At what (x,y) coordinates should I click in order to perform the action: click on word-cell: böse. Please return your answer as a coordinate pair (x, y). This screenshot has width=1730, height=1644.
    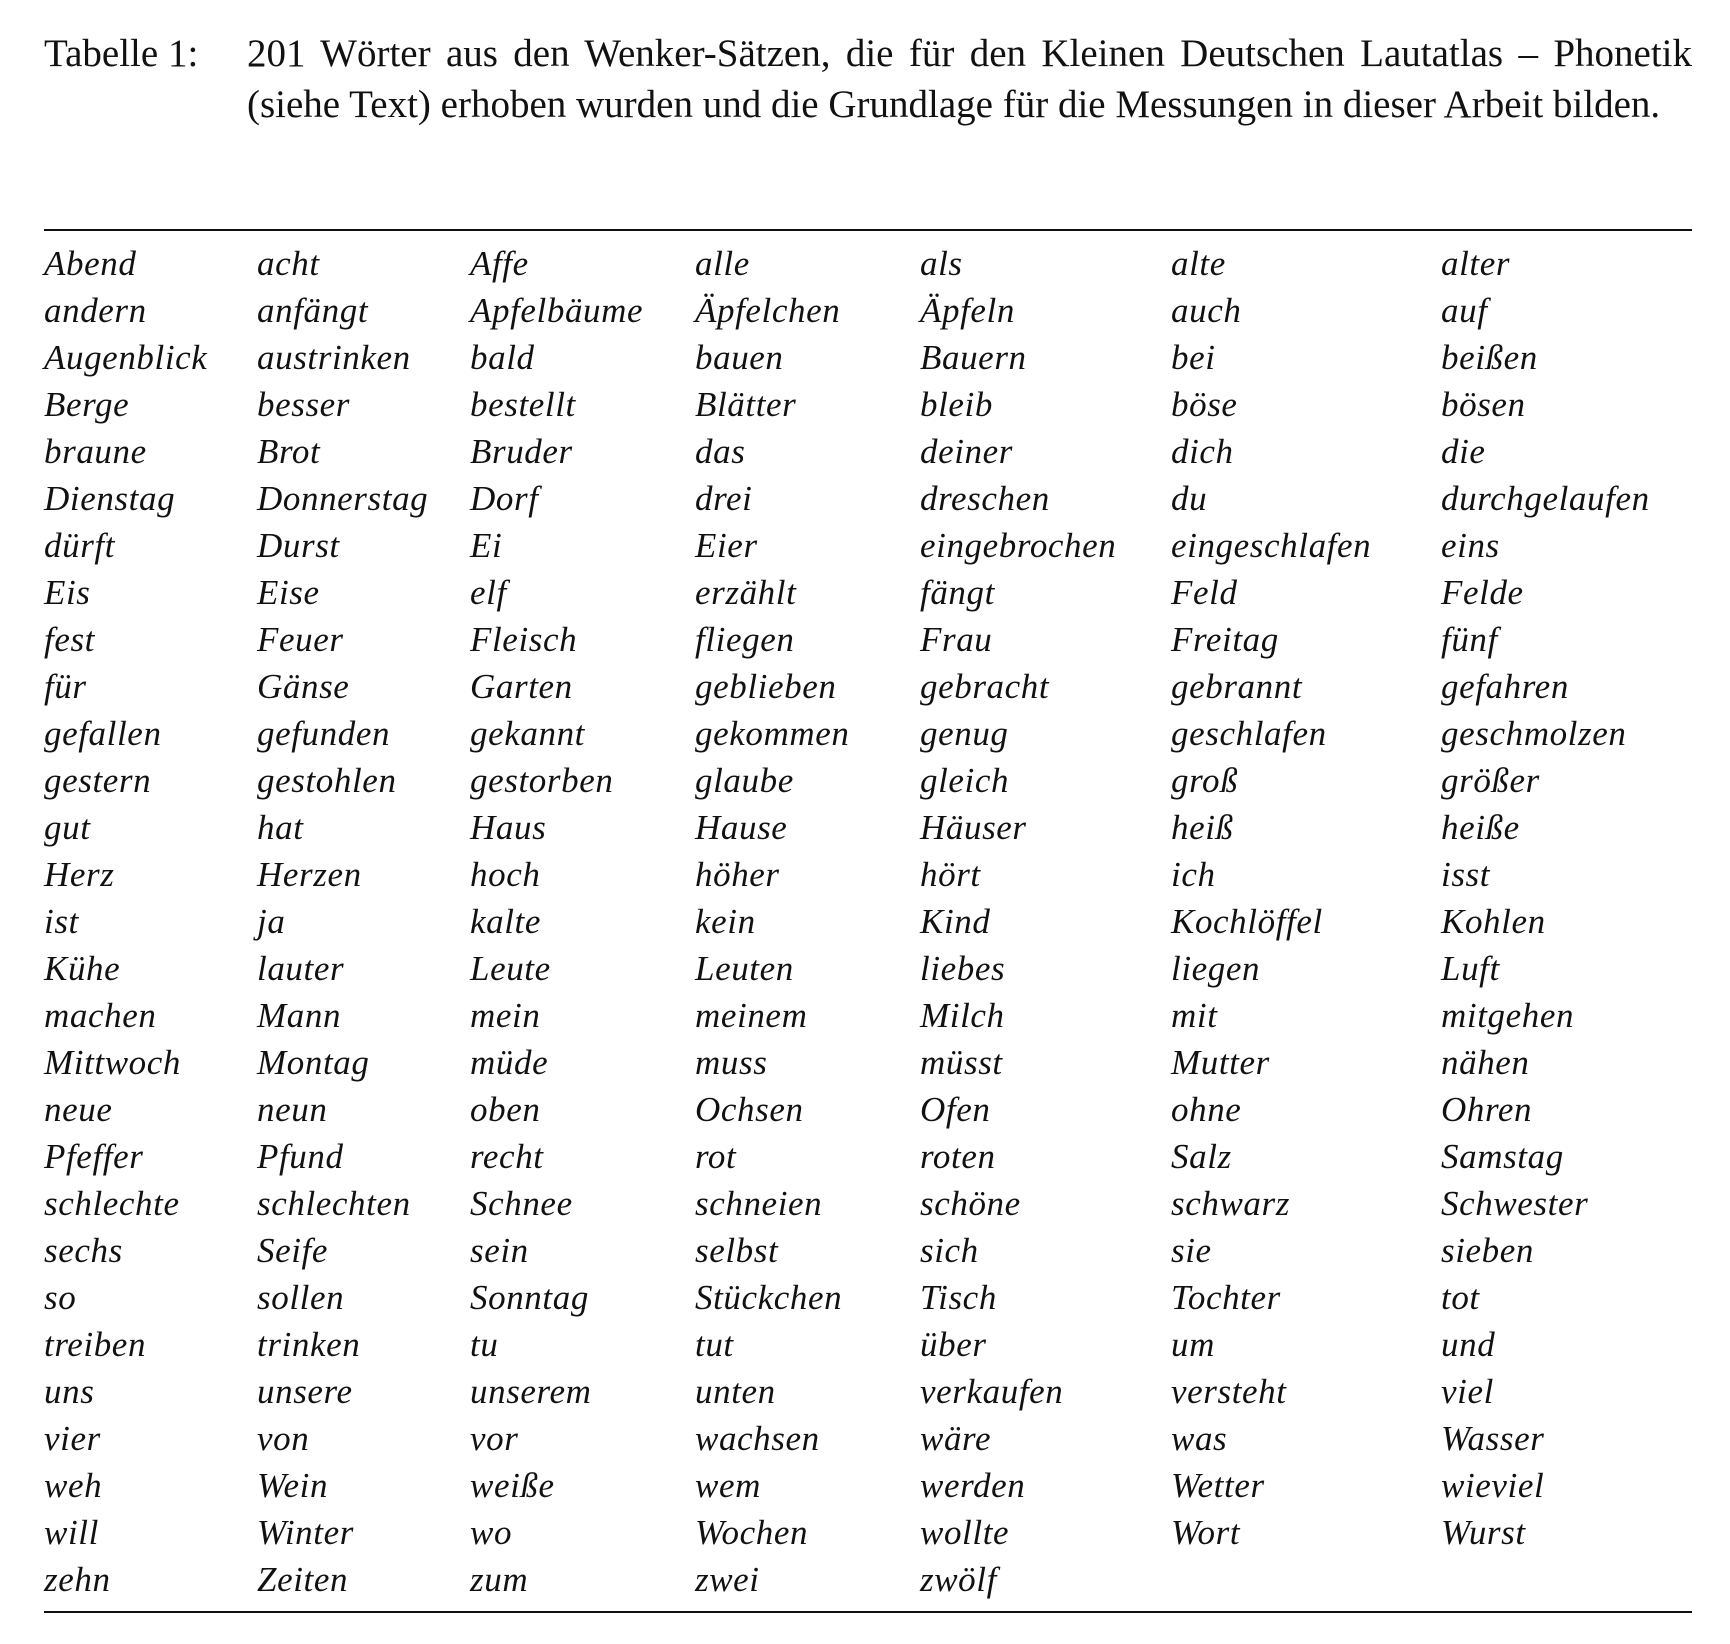
    Looking at the image, I should click on (1204, 404).